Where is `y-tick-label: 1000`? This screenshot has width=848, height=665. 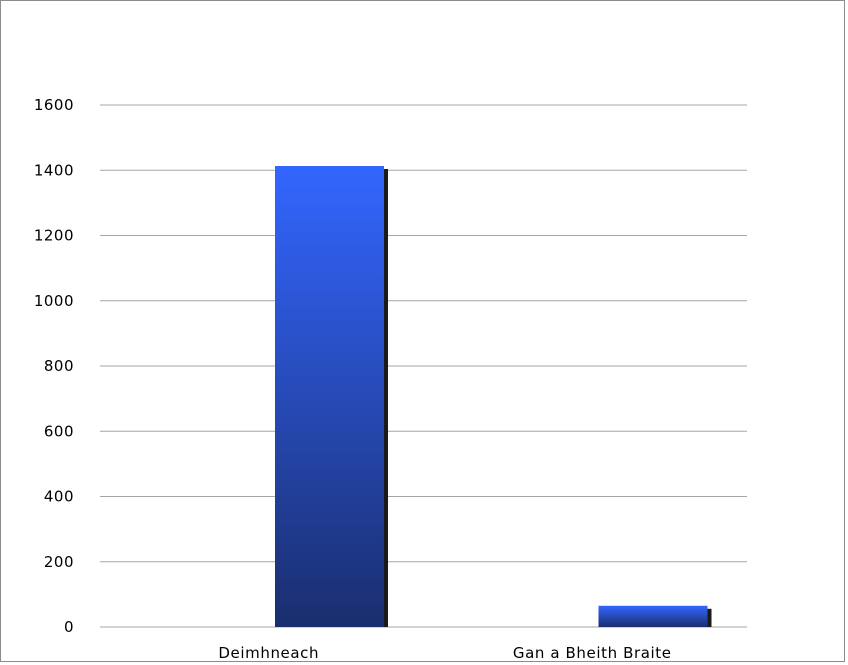 y-tick-label: 1000 is located at coordinates (54, 301).